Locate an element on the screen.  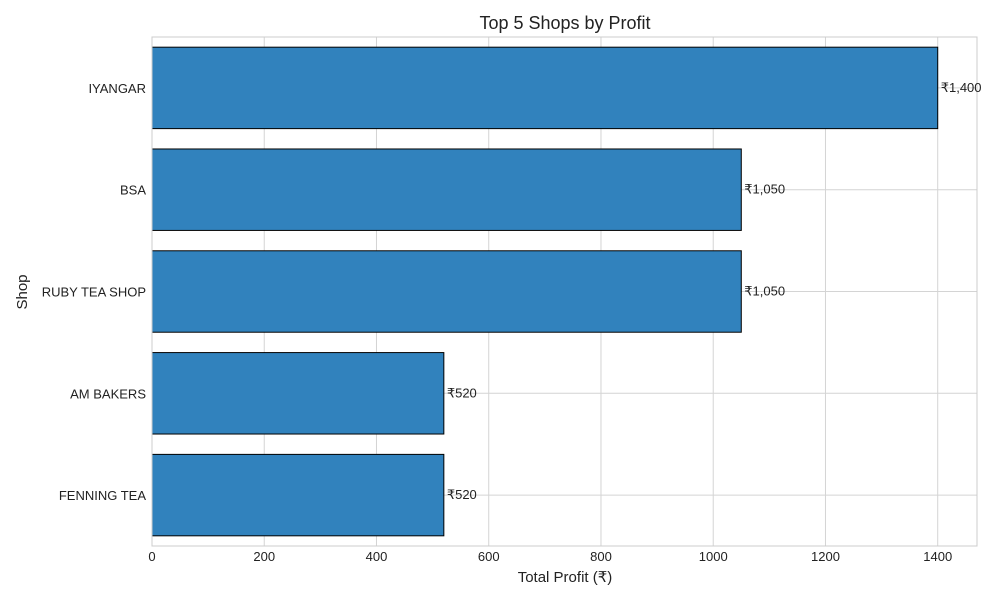
y-tick-label: IYANGAR is located at coordinates (117, 88).